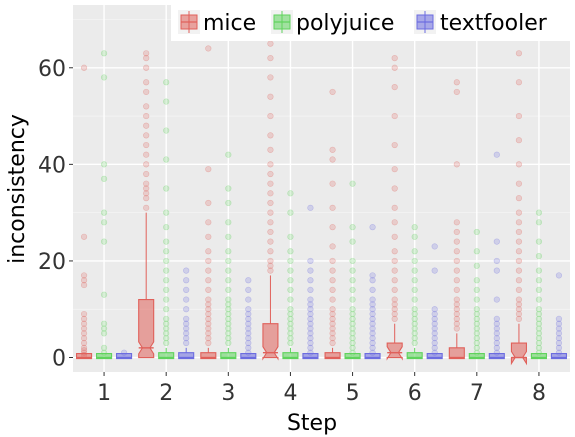 The width and height of the screenshot is (575, 437). Describe the element at coordinates (425, 22) in the screenshot. I see `legend-key-textfooler` at that location.